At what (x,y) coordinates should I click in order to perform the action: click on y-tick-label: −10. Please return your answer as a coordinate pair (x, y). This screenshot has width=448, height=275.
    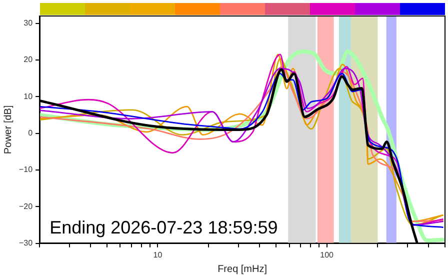
    Looking at the image, I should click on (26, 169).